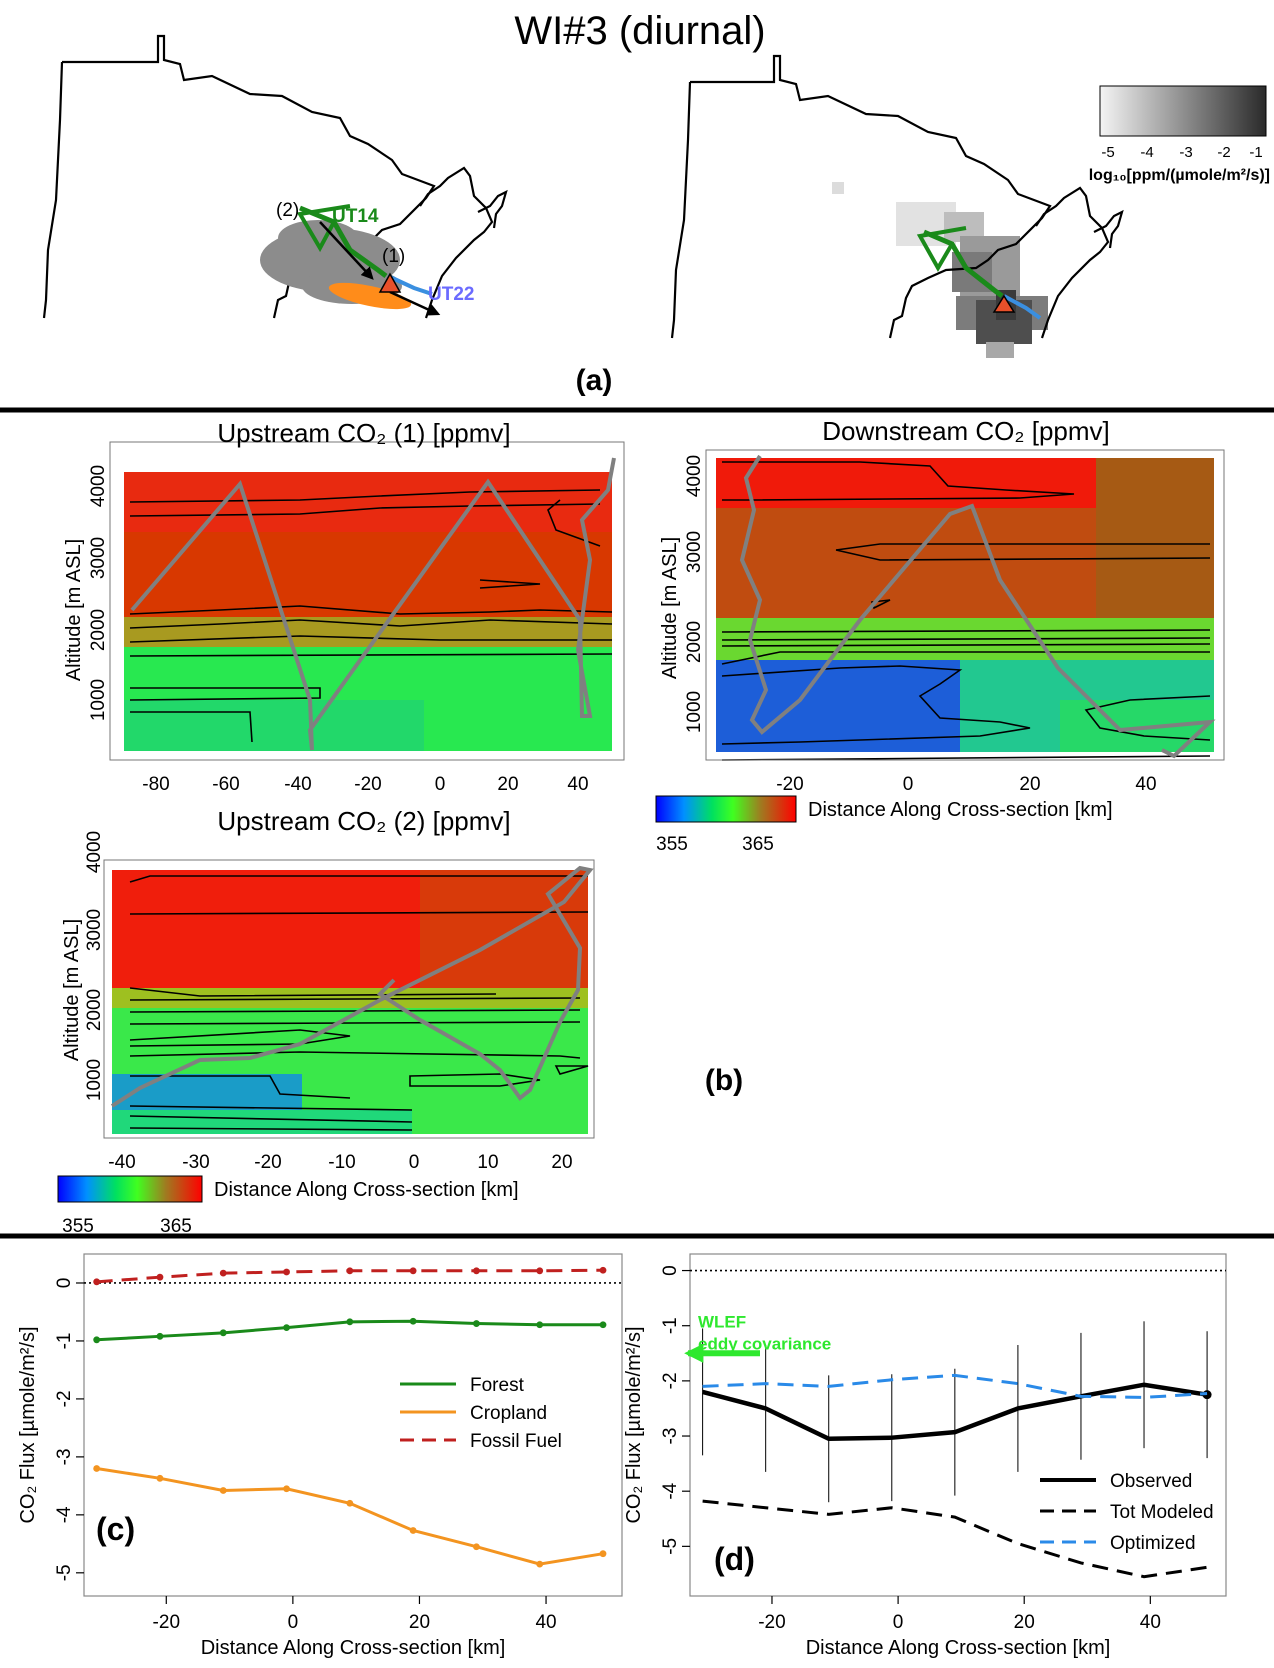  What do you see at coordinates (694, 552) in the screenshot?
I see `cs2-ytick: 3000` at bounding box center [694, 552].